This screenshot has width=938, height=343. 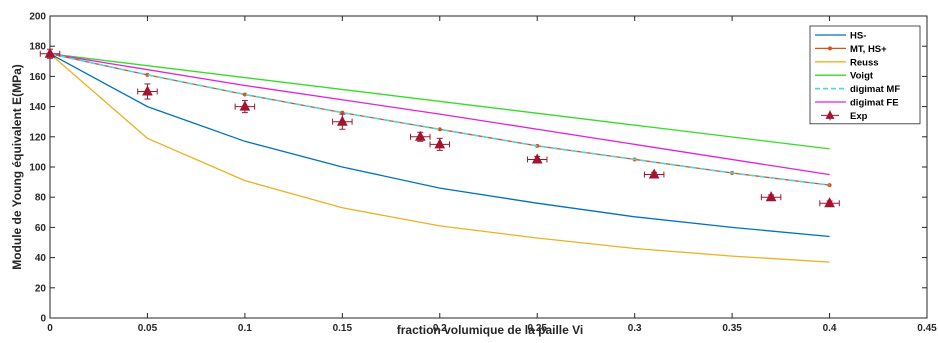 What do you see at coordinates (37, 17) in the screenshot?
I see `y-tick-label: 200` at bounding box center [37, 17].